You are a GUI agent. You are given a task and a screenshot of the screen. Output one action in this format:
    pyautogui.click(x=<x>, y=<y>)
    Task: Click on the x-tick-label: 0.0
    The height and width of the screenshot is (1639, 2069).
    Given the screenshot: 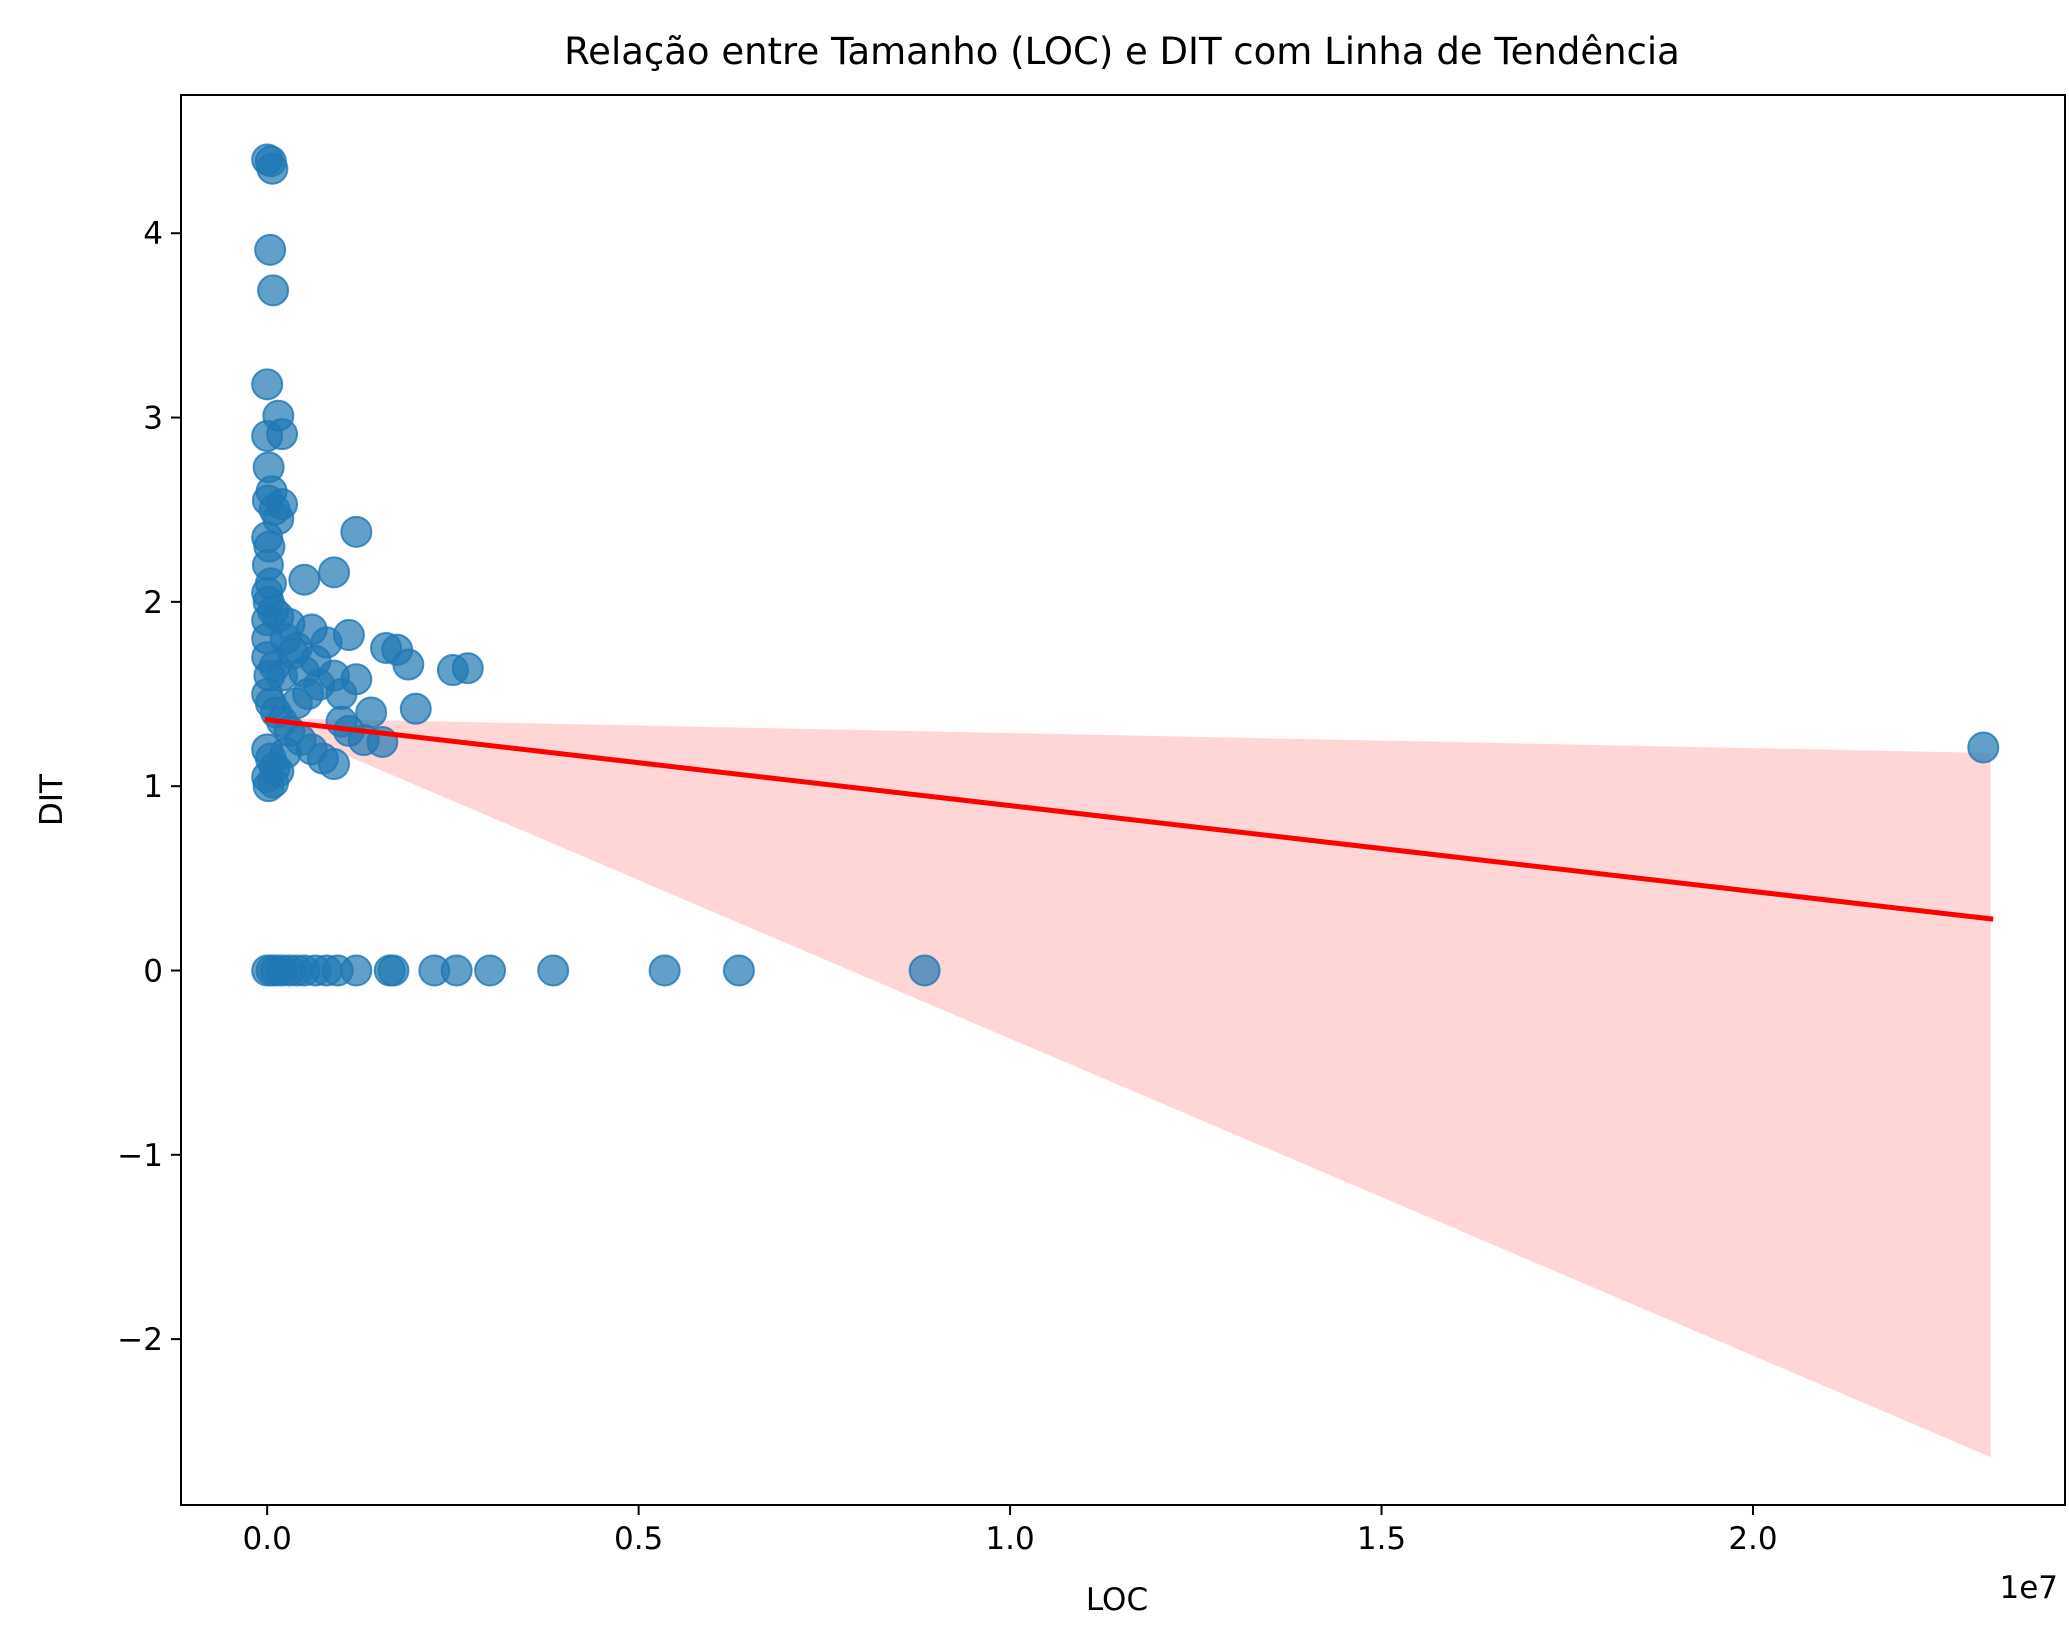 What is the action you would take?
    pyautogui.click(x=267, y=1539)
    